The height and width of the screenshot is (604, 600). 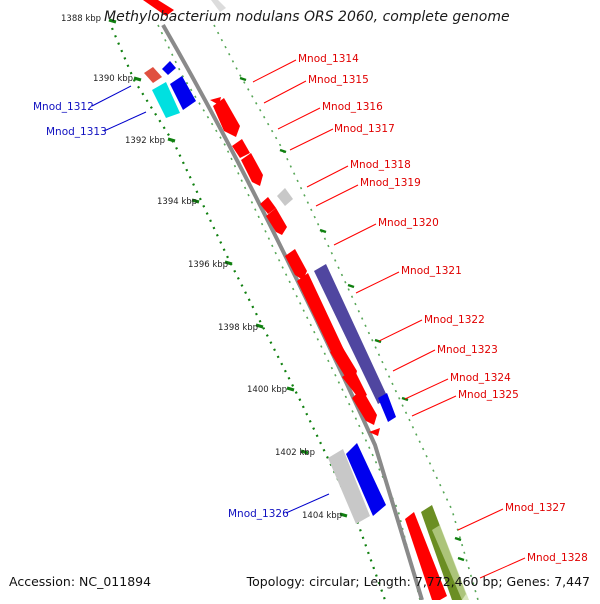 I want to click on gene-label: Mnod_1316, so click(x=352, y=107).